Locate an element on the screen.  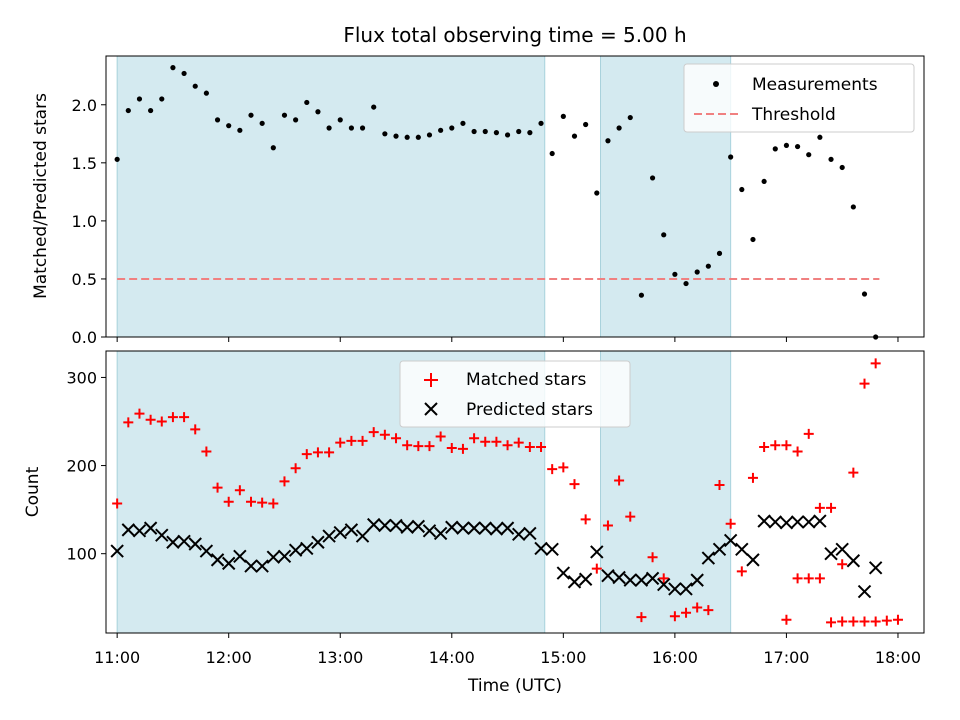
top-legend-box is located at coordinates (799, 98).